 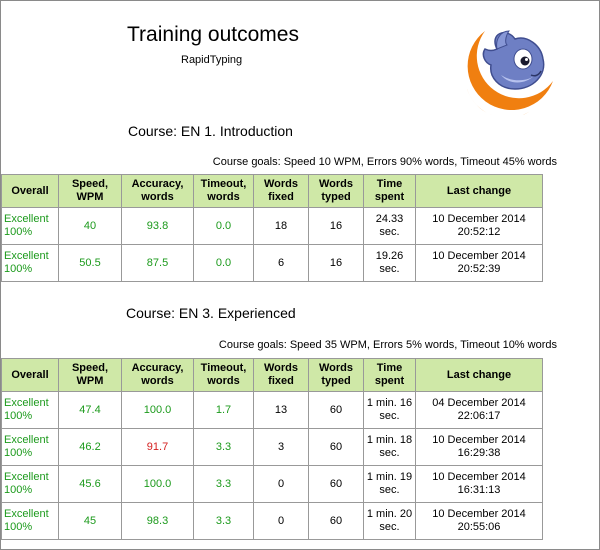 What do you see at coordinates (90, 263) in the screenshot?
I see `speed-cell: 50.5` at bounding box center [90, 263].